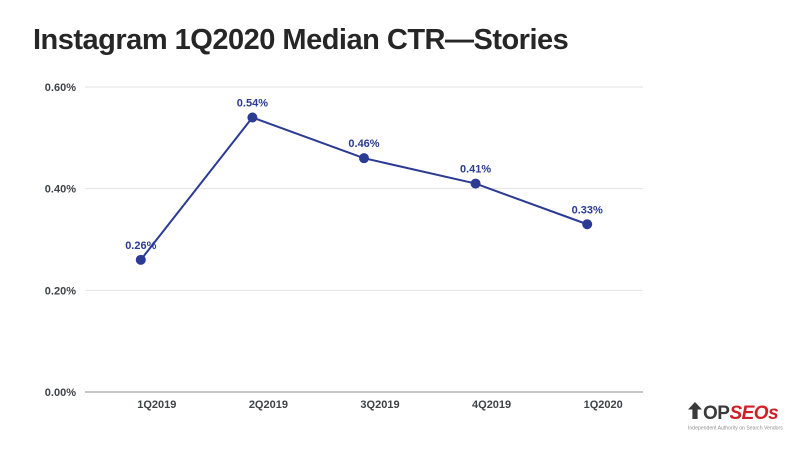  Describe the element at coordinates (491, 405) in the screenshot. I see `x-tick-label: 4Q2019` at that location.